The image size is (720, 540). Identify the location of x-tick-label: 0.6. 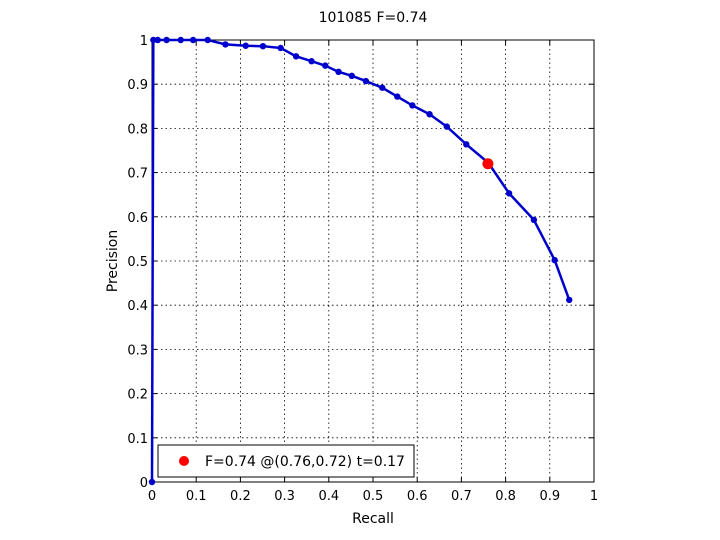
(417, 496).